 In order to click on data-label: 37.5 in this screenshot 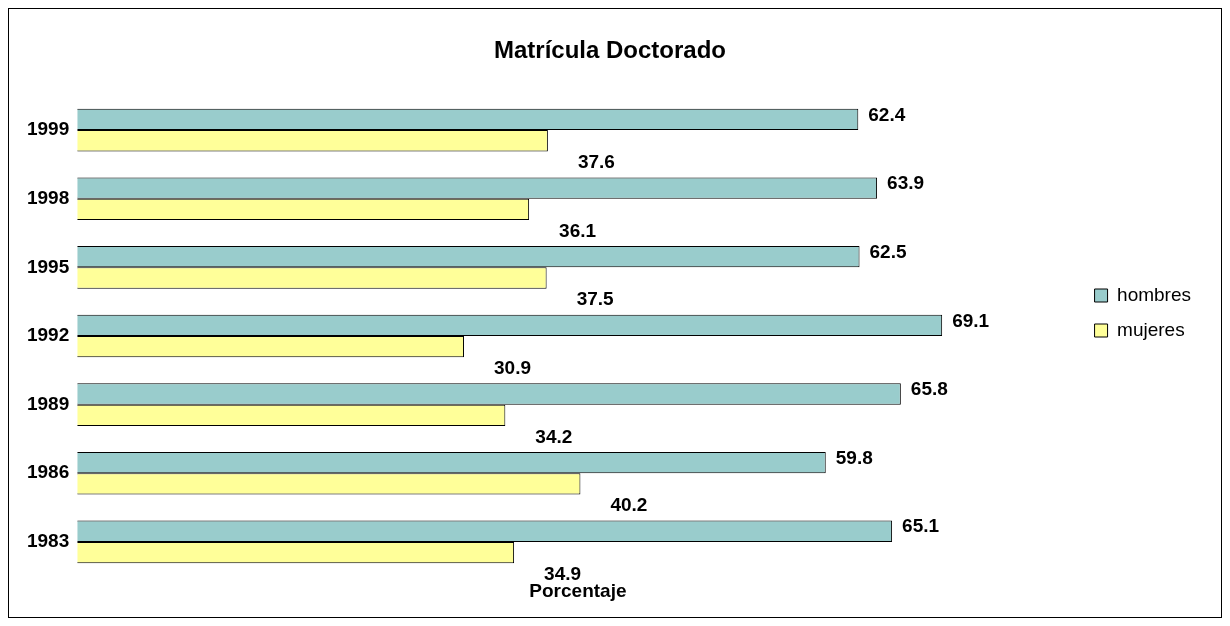, I will do `click(595, 299)`.